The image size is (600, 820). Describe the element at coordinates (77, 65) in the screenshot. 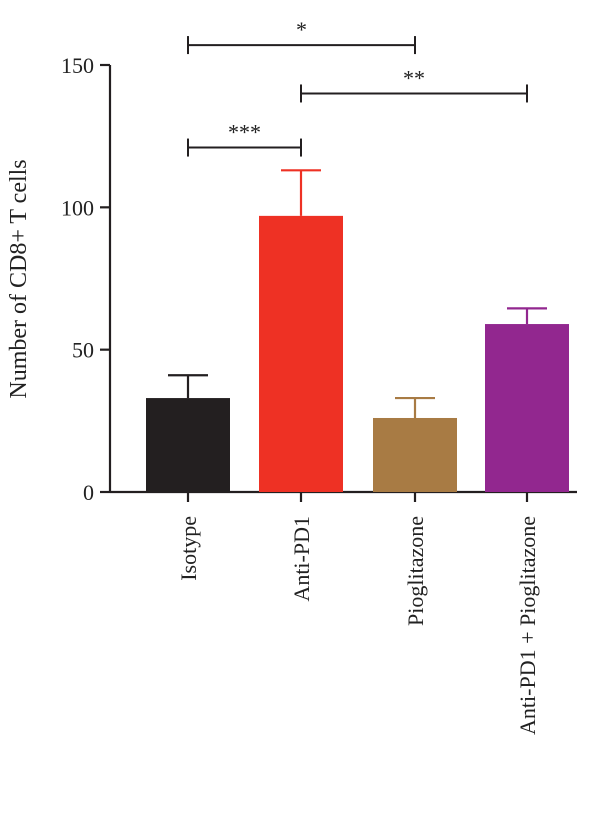

I see `y-tick-label: 150` at that location.